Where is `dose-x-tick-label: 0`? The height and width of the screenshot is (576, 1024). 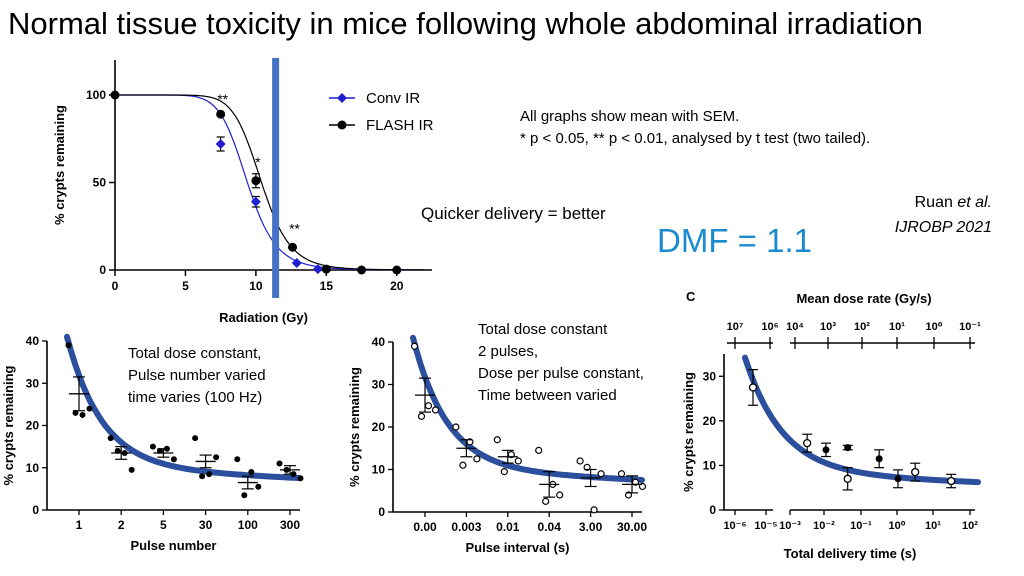
dose-x-tick-label: 0 is located at coordinates (115, 286).